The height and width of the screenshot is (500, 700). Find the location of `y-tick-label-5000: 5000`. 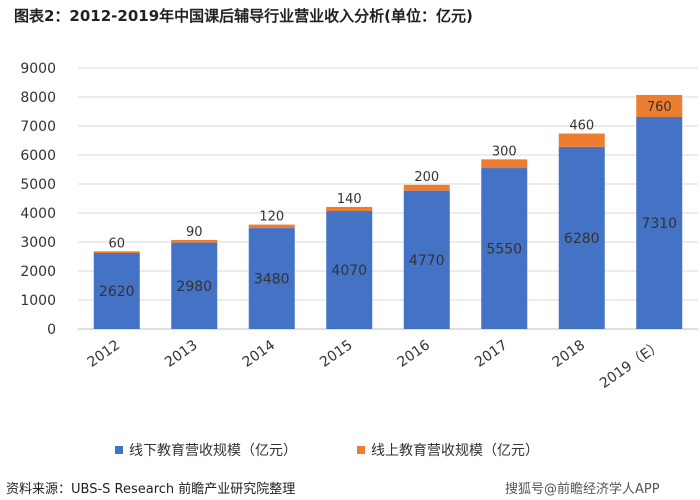

y-tick-label-5000: 5000 is located at coordinates (38, 185).